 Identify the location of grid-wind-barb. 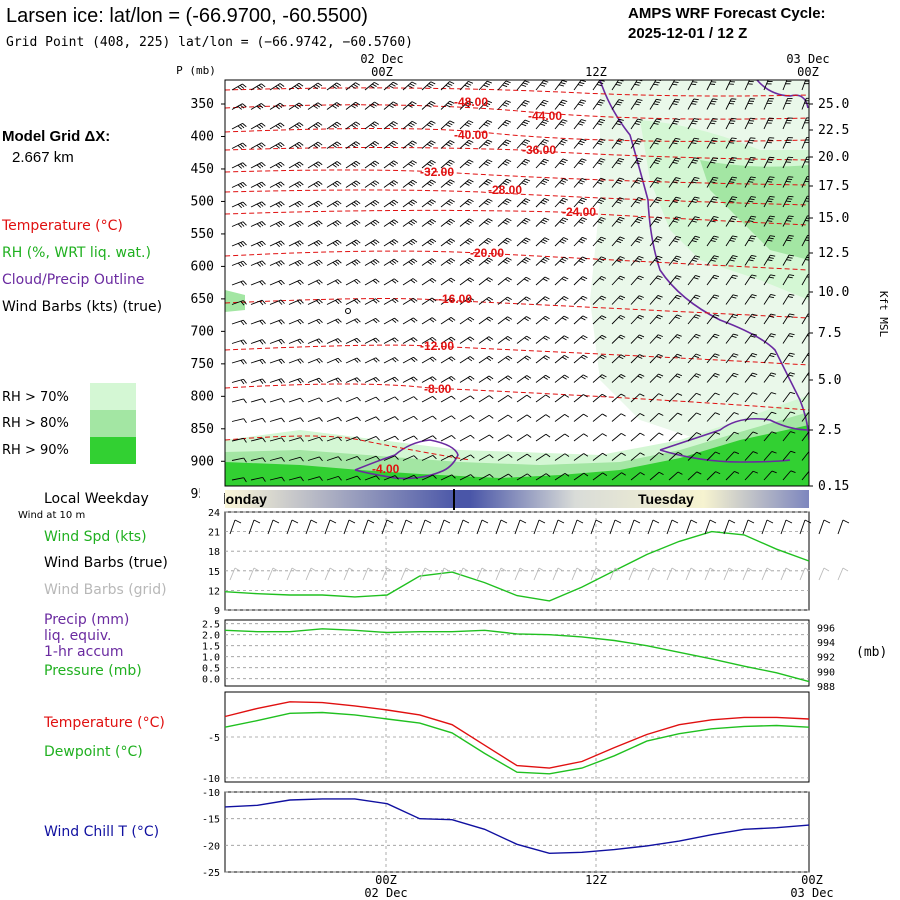
(444, 574).